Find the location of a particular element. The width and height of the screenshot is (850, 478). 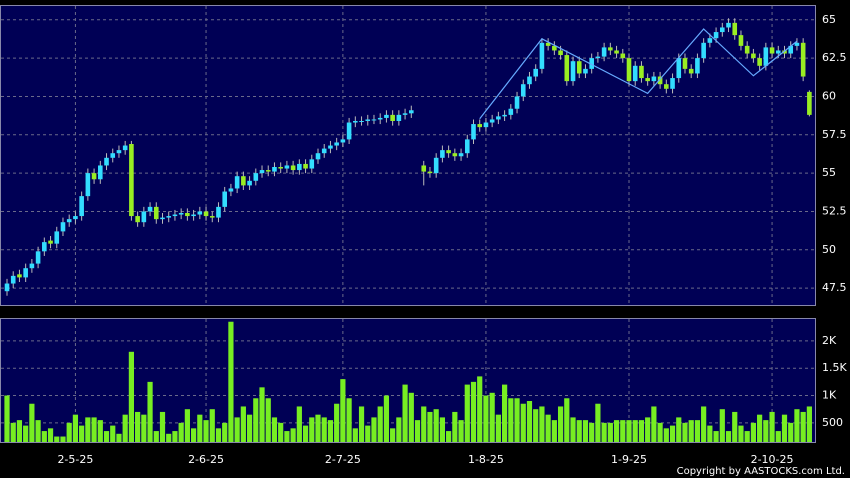

x-tick-label: 2-5-25 is located at coordinates (75, 459).